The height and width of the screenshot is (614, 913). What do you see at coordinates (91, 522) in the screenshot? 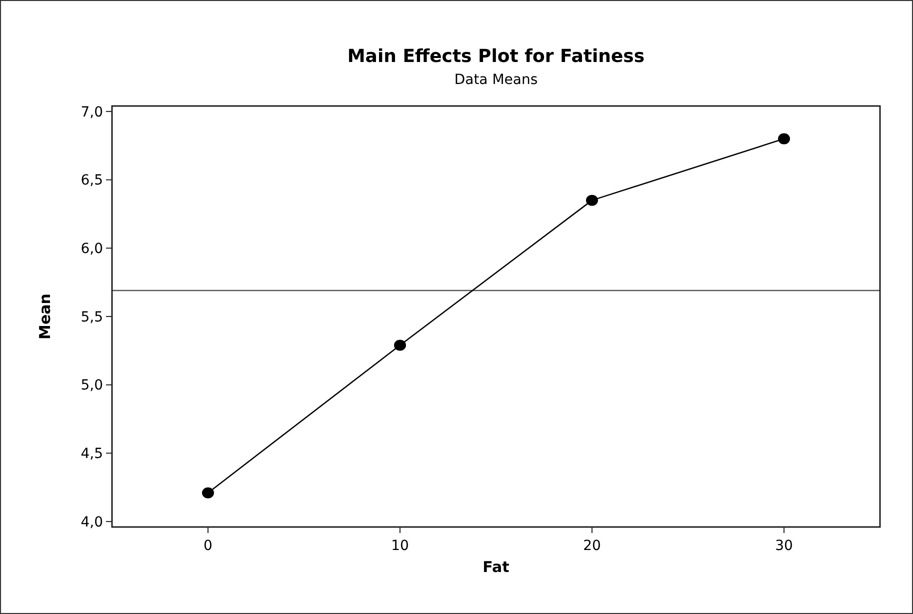
I see `y-tick-label: 4,0` at bounding box center [91, 522].